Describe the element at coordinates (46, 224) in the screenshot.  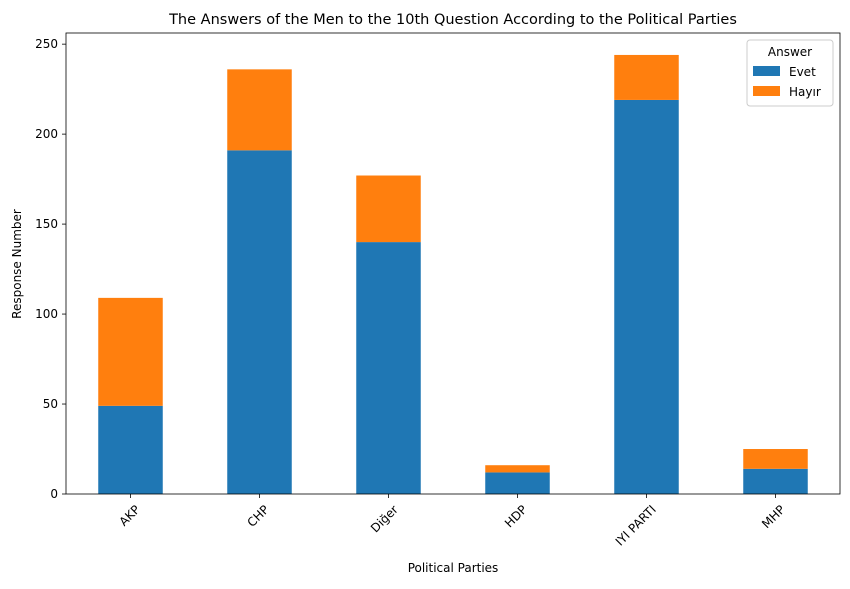
I see `y-tick-label: 150` at that location.